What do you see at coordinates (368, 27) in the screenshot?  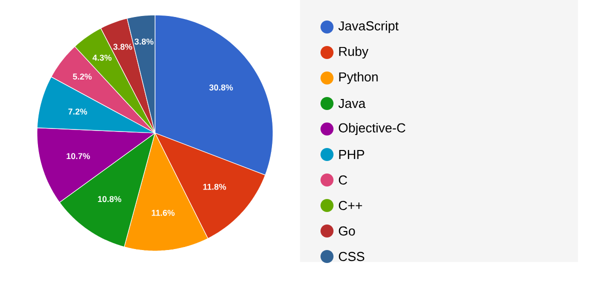 I see `legend-label: JavaScript` at bounding box center [368, 27].